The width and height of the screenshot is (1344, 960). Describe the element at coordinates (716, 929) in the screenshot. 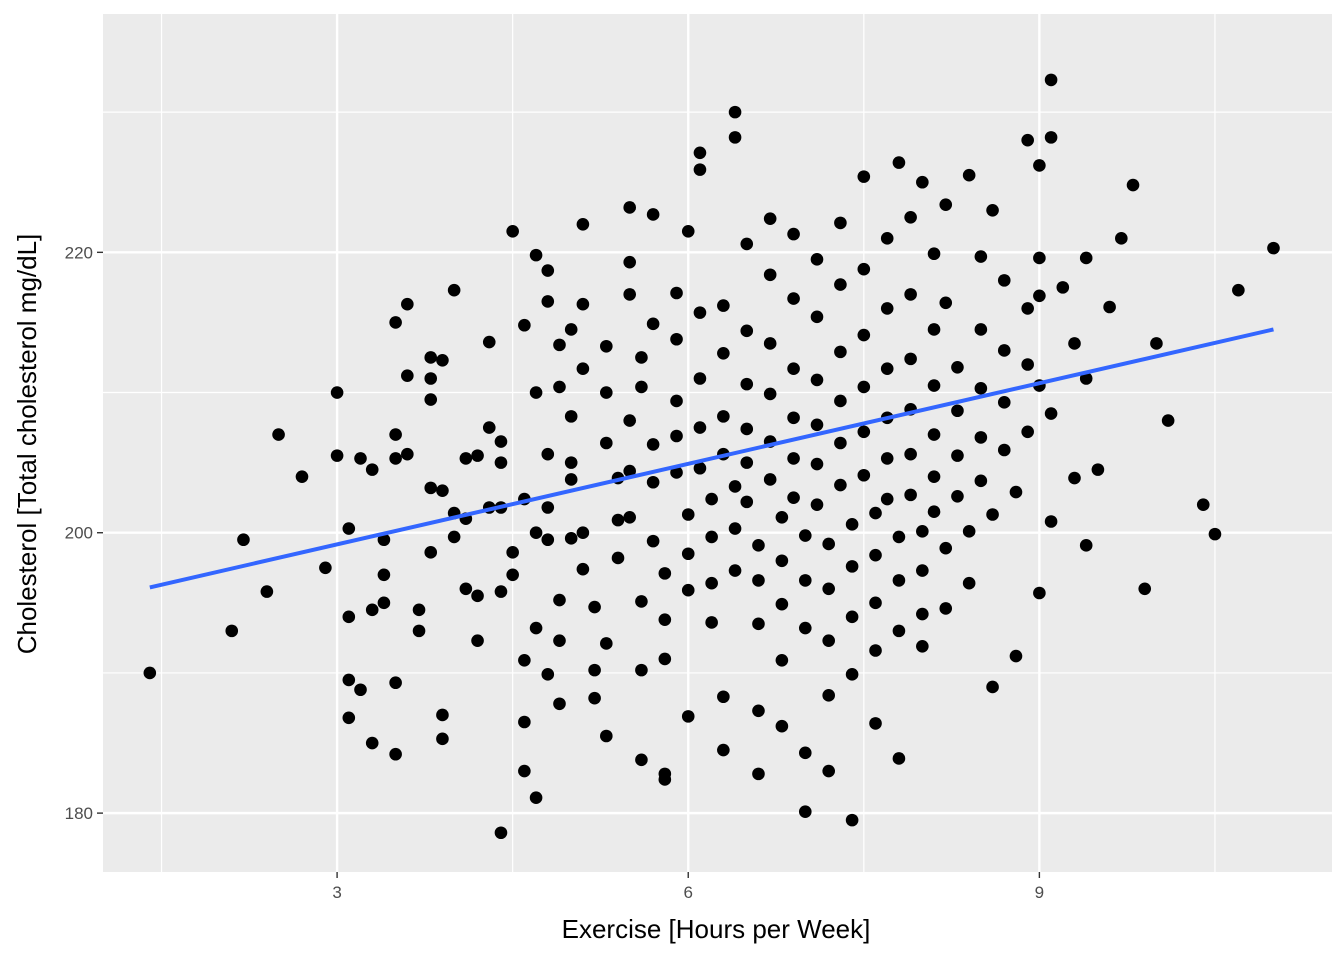

I see `x-axis-title: Exercise [Hours per Week]` at that location.